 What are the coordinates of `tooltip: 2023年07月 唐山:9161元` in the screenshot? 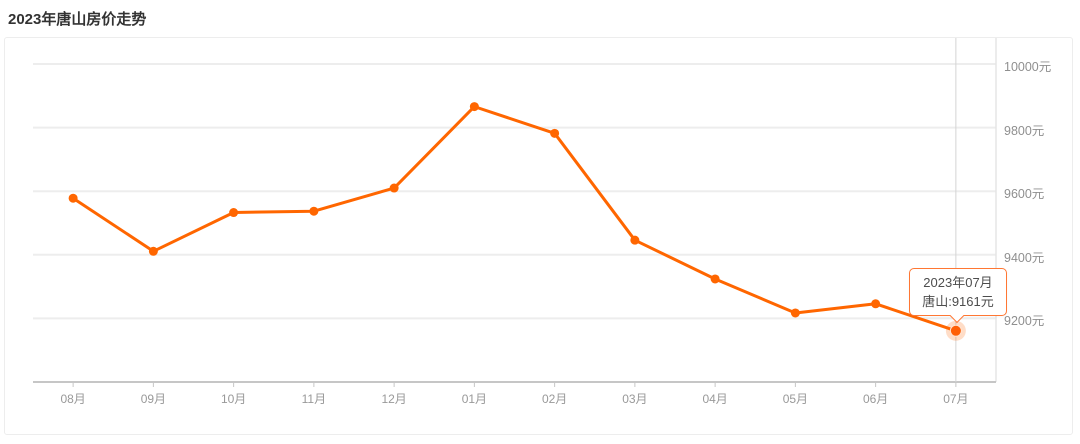 It's located at (958, 296).